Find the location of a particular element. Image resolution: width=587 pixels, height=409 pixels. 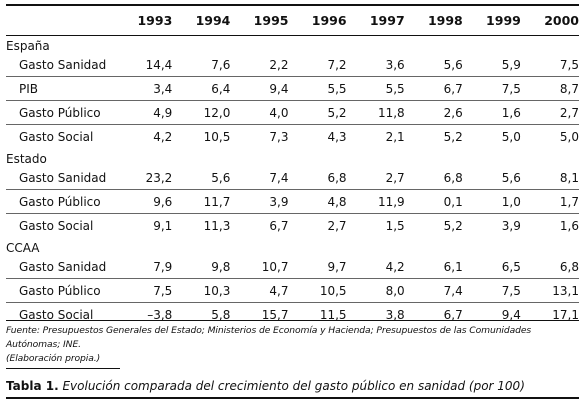

value-cell: 4,3 is located at coordinates (337, 136).